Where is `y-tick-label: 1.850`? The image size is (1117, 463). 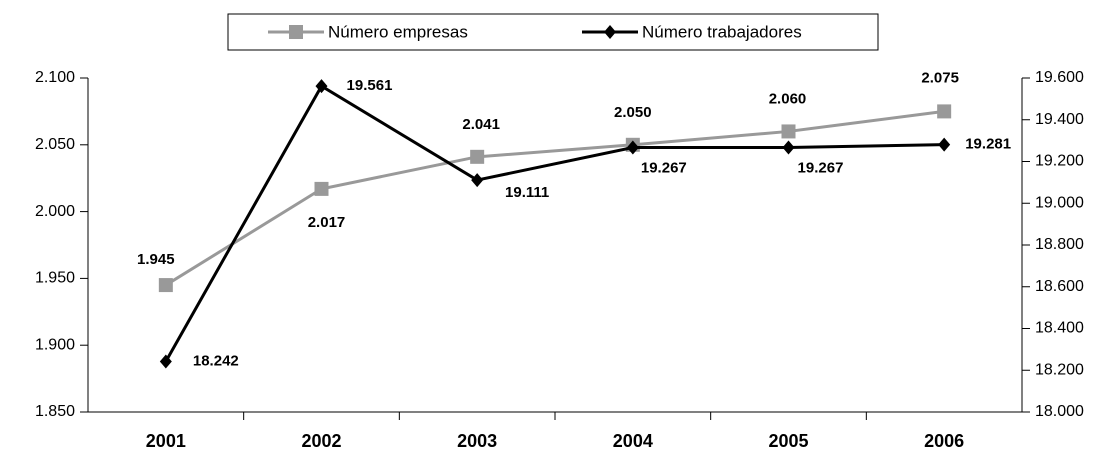
y-tick-label: 1.850 is located at coordinates (55, 411).